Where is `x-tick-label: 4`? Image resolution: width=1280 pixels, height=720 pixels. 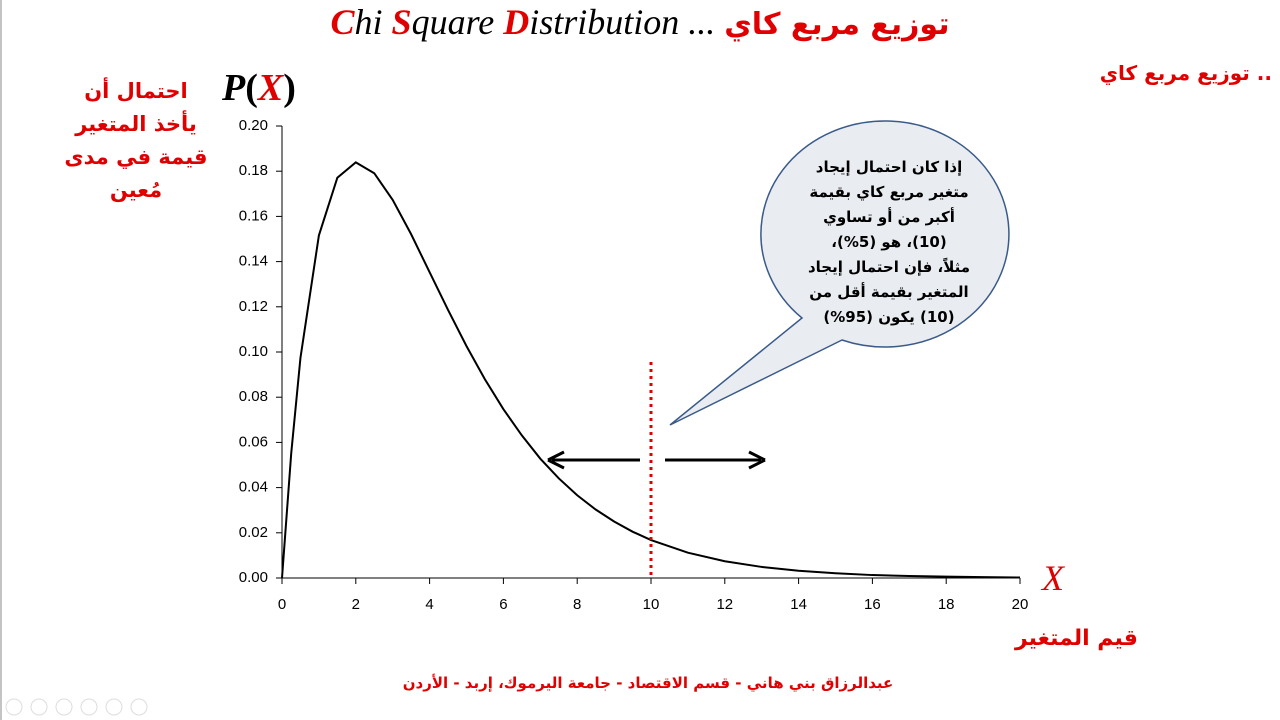
x-tick-label: 4 is located at coordinates (429, 604).